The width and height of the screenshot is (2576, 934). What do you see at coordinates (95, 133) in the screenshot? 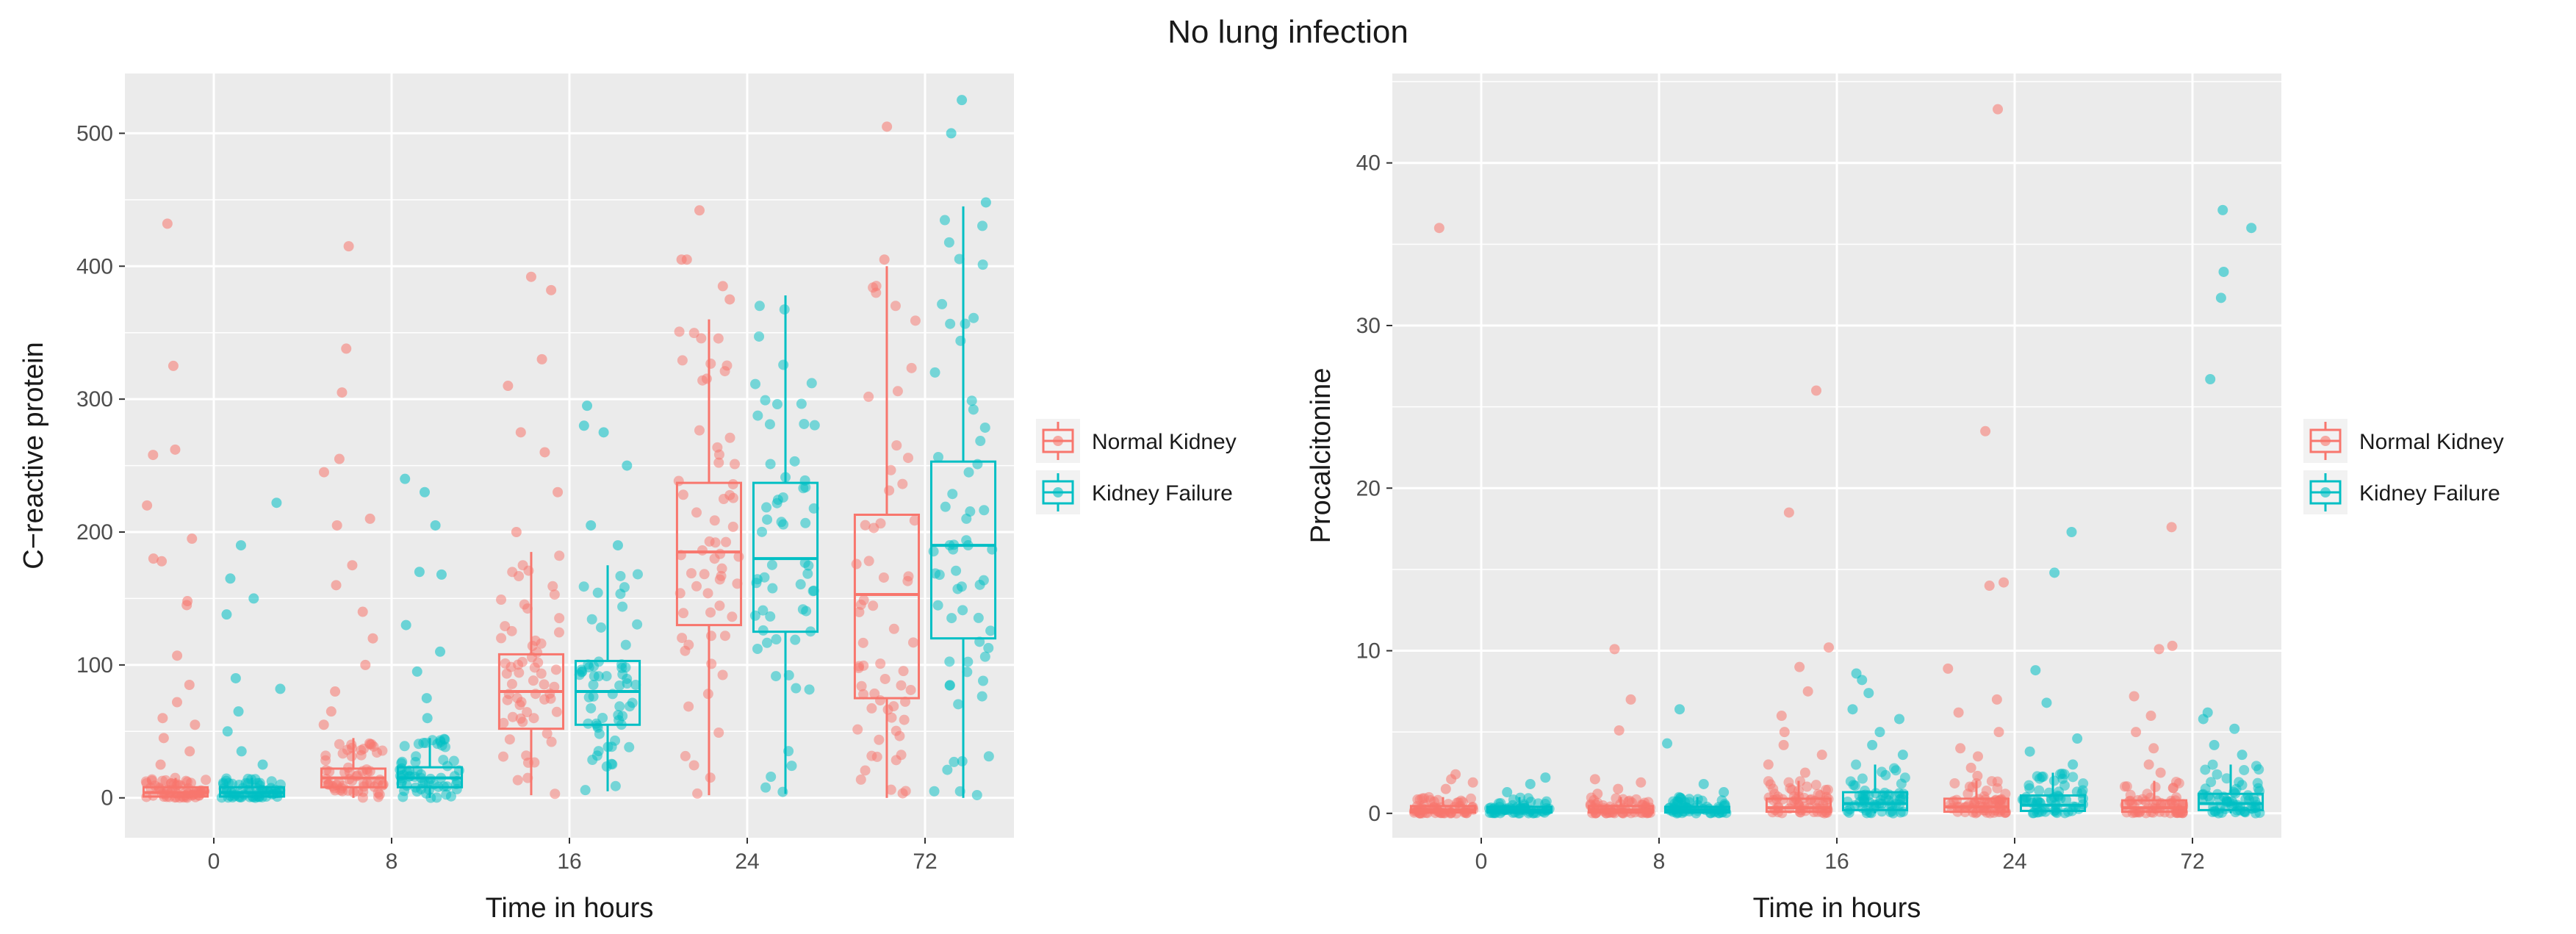
I see `y-tick-label: 500` at bounding box center [95, 133].